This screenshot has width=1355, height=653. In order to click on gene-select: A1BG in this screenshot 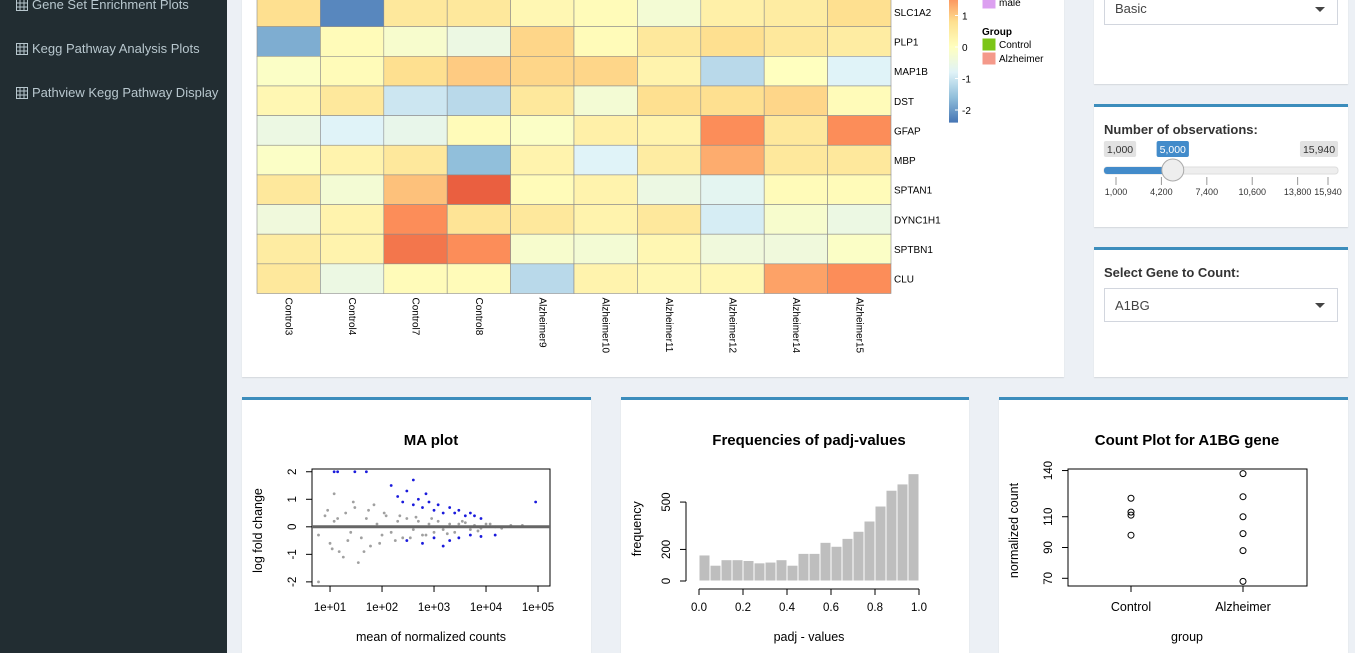, I will do `click(1221, 305)`.